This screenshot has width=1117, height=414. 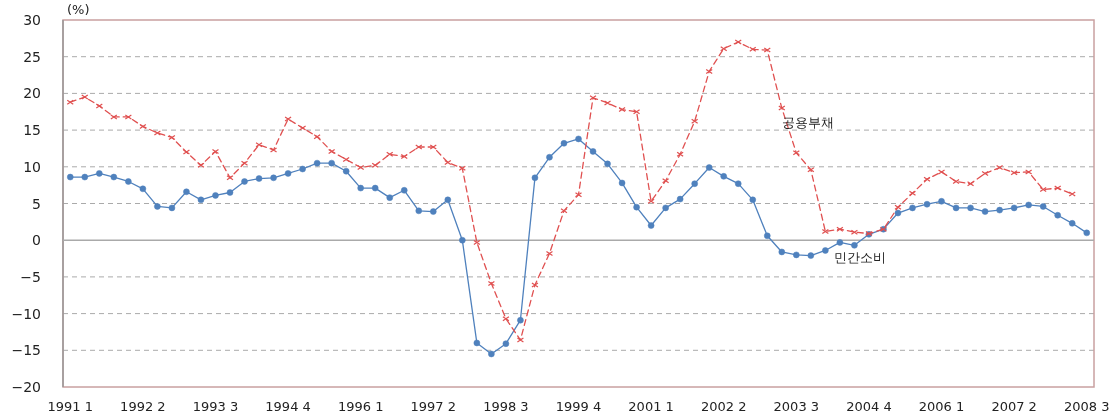 What do you see at coordinates (288, 406) in the screenshot?
I see `x-tick-label: 1994 4` at bounding box center [288, 406].